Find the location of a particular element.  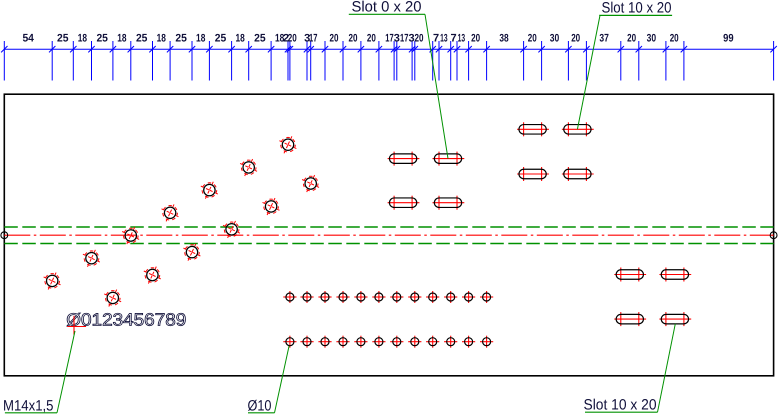

svg-text: Ø10 is located at coordinates (260, 406).